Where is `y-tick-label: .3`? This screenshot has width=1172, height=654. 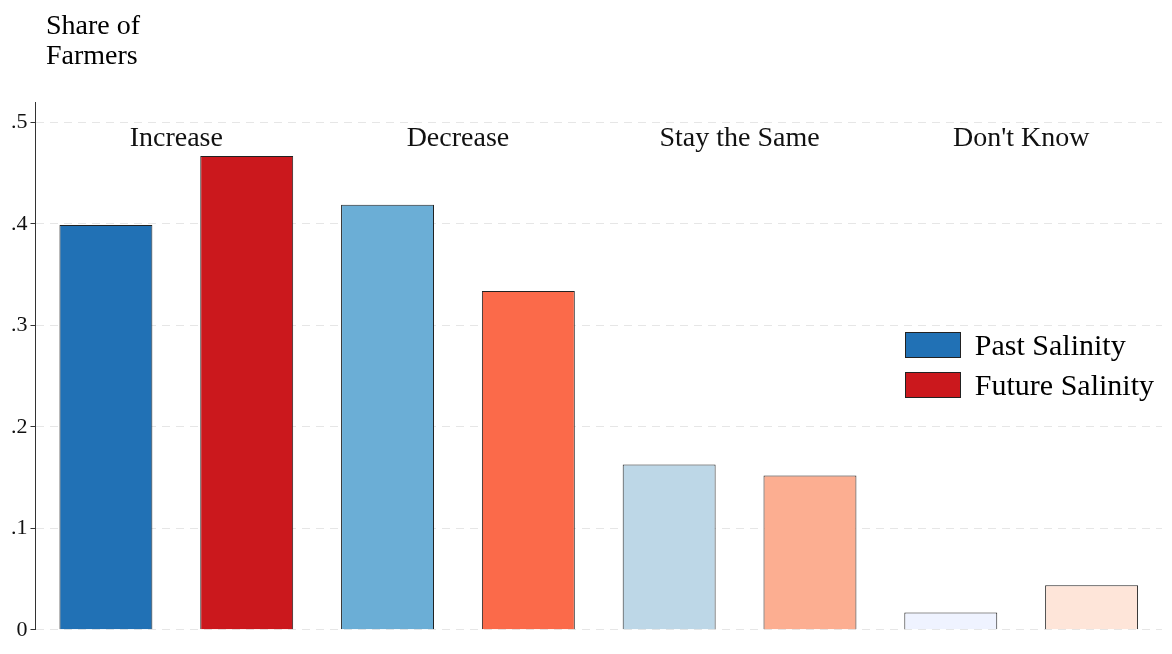 y-tick-label: .3 is located at coordinates (19, 324).